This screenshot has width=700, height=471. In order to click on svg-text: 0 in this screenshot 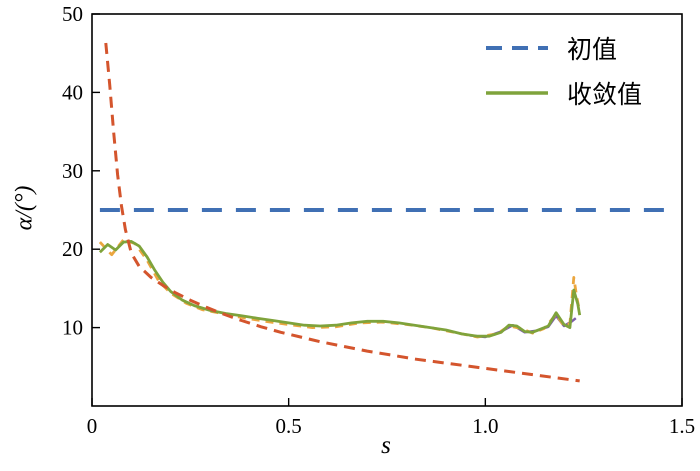, I will do `click(92, 426)`.